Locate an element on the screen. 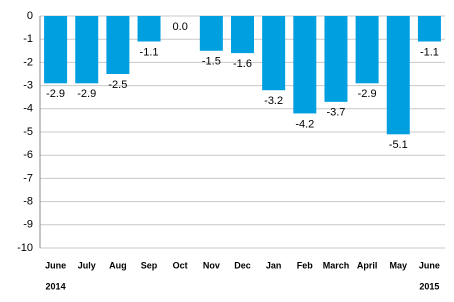 The width and height of the screenshot is (454, 302). y-tick-label: -3 is located at coordinates (28, 86).